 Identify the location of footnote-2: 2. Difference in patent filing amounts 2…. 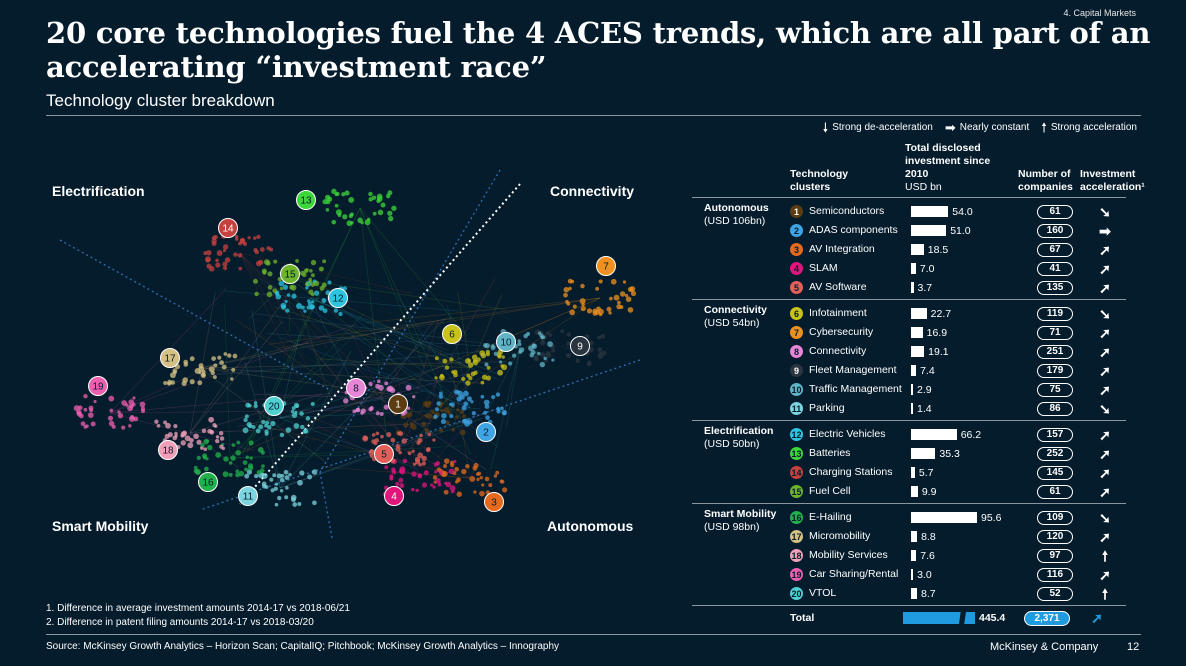
(180, 622).